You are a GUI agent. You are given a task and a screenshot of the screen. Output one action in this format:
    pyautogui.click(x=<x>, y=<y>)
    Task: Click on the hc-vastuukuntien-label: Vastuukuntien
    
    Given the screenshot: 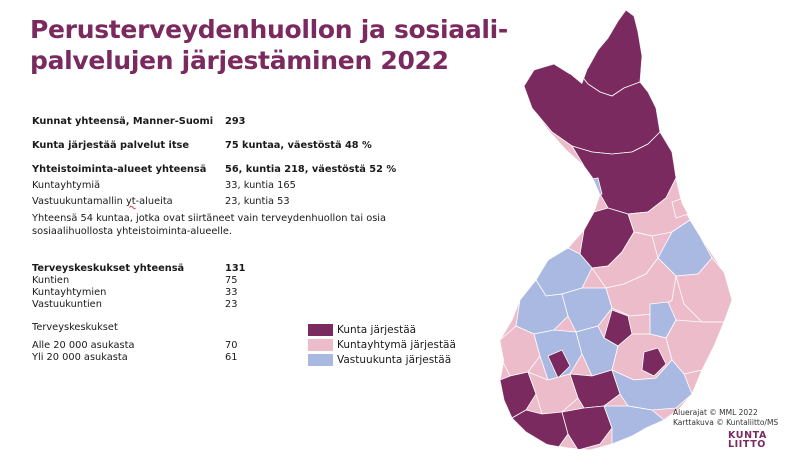 What is the action you would take?
    pyautogui.click(x=67, y=304)
    